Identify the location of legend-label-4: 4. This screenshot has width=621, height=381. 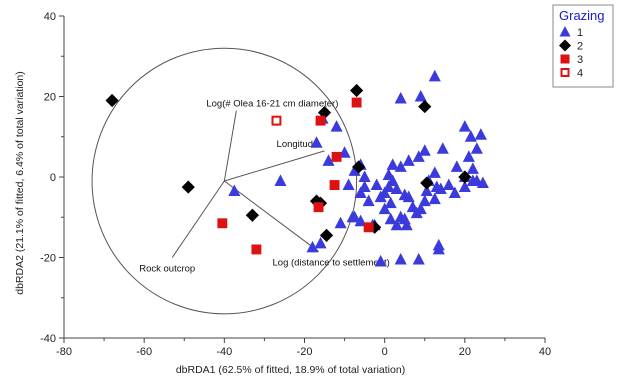
(580, 74).